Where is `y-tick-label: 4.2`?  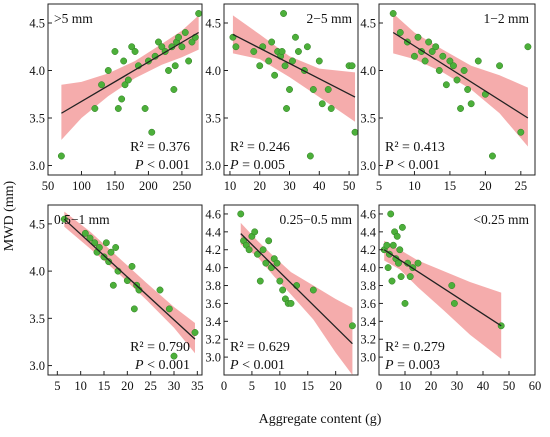
y-tick-label: 4.2 is located at coordinates (213, 250).